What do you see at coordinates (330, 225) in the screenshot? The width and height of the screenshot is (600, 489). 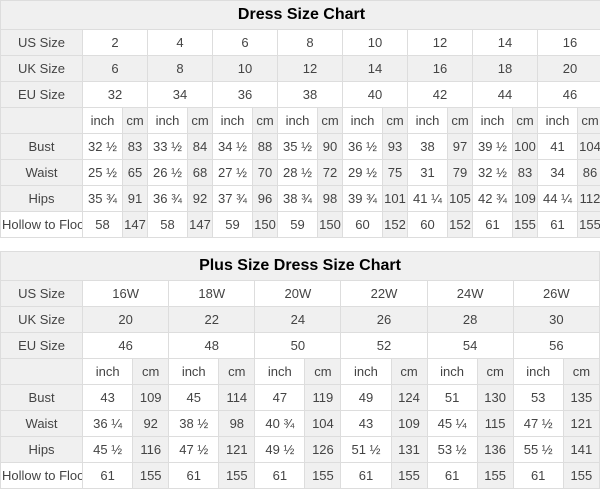 I see `hollow-cm-cell: 150` at bounding box center [330, 225].